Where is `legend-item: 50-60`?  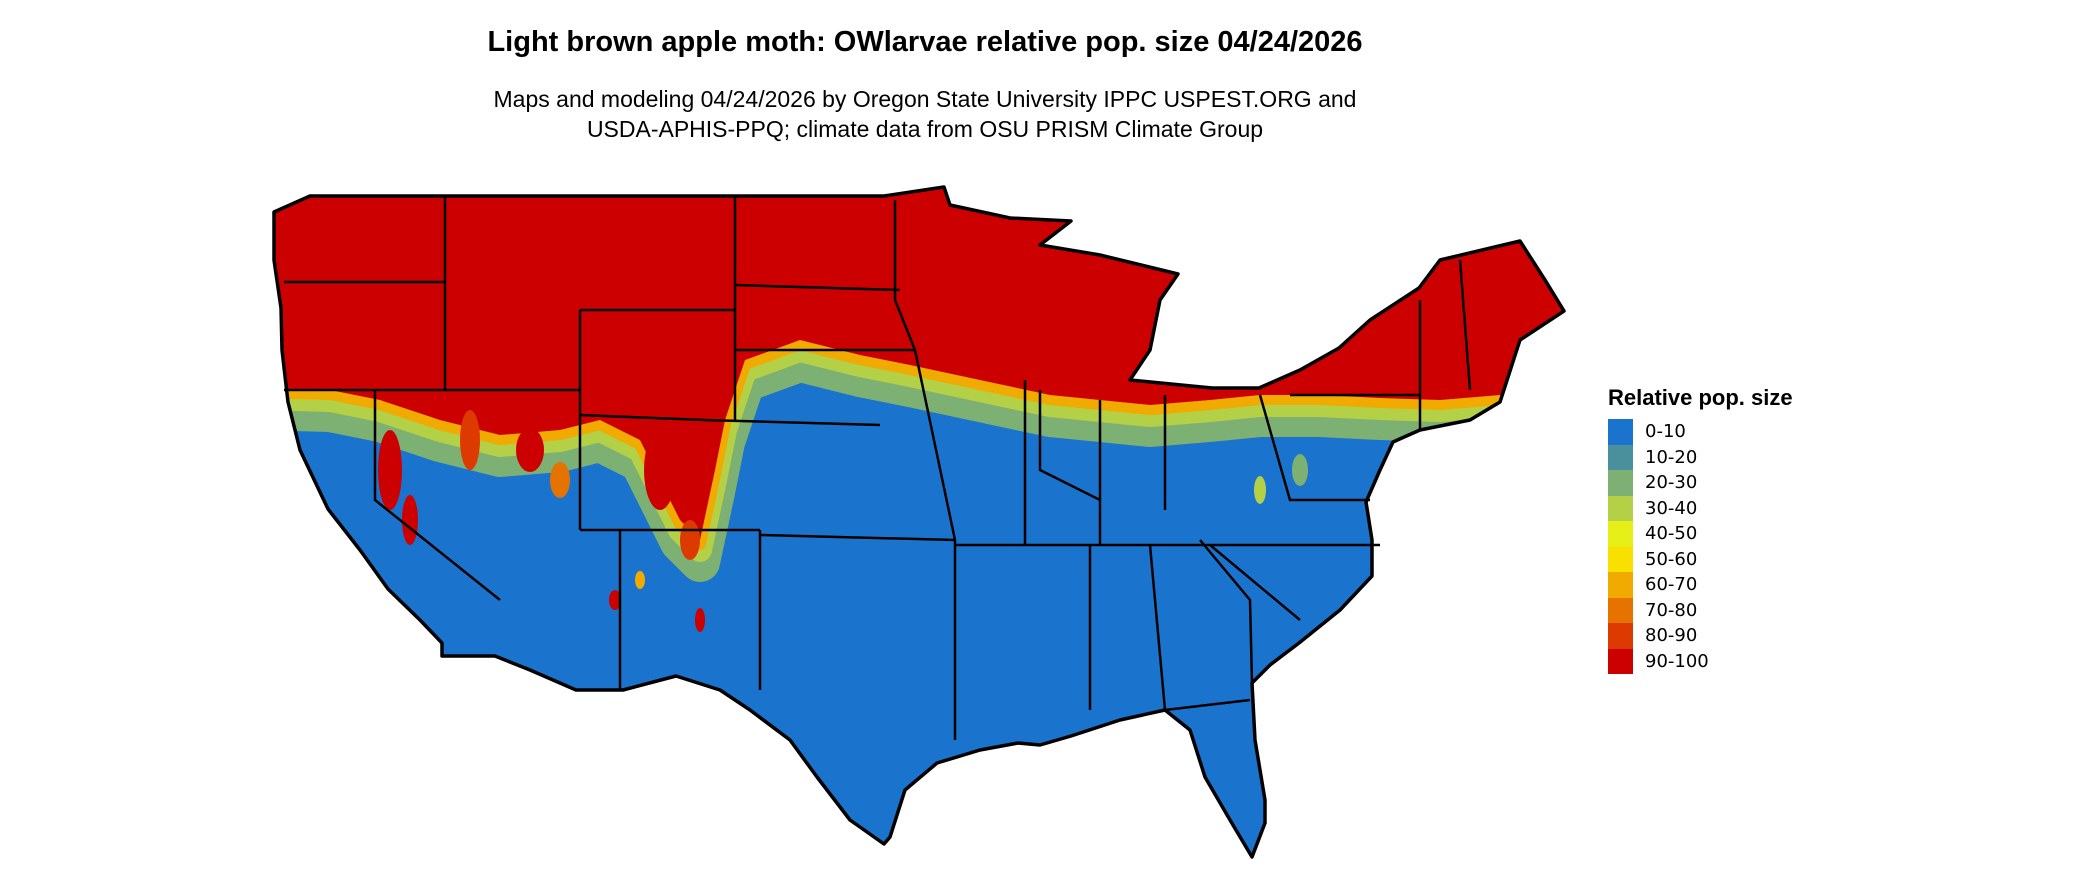 legend-item: 50-60 is located at coordinates (1700, 559).